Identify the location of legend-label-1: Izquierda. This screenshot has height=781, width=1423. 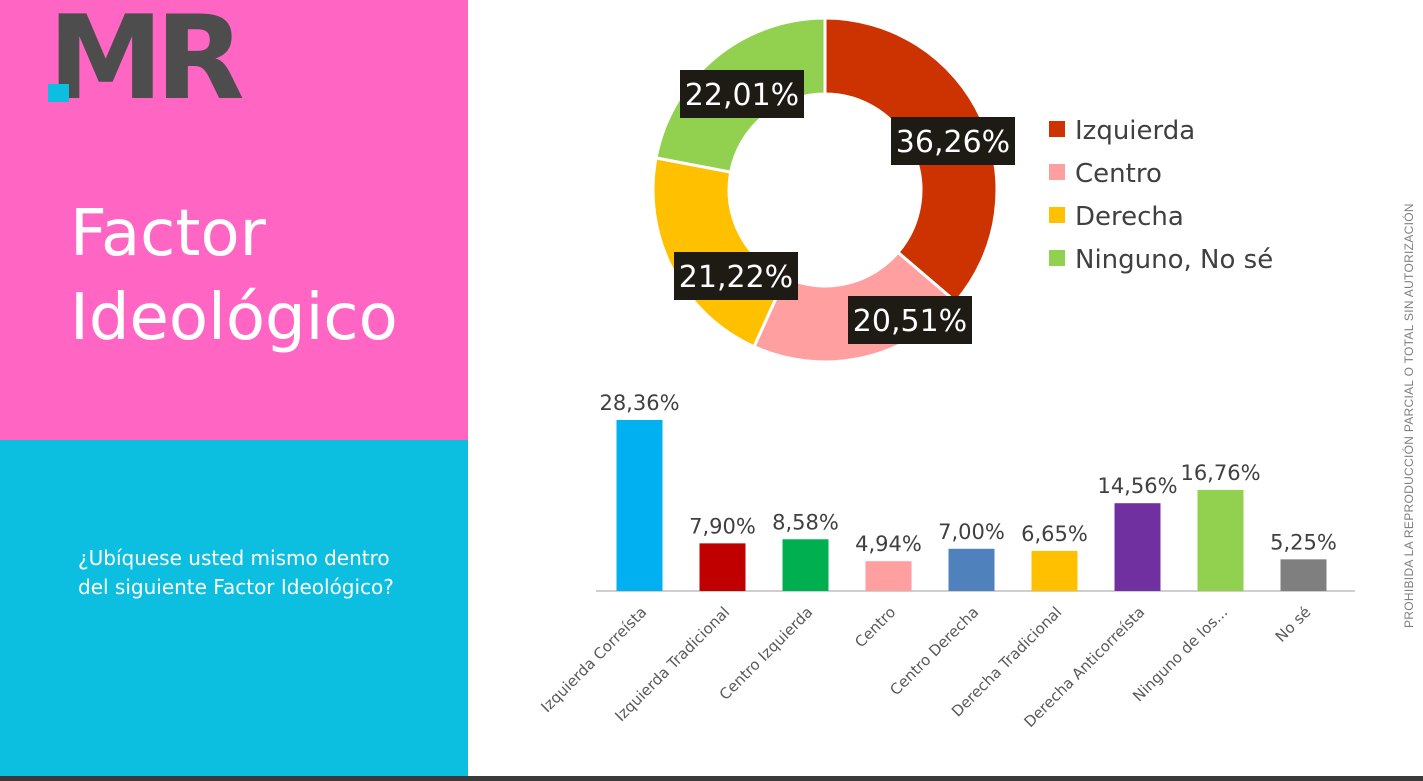
(1135, 131).